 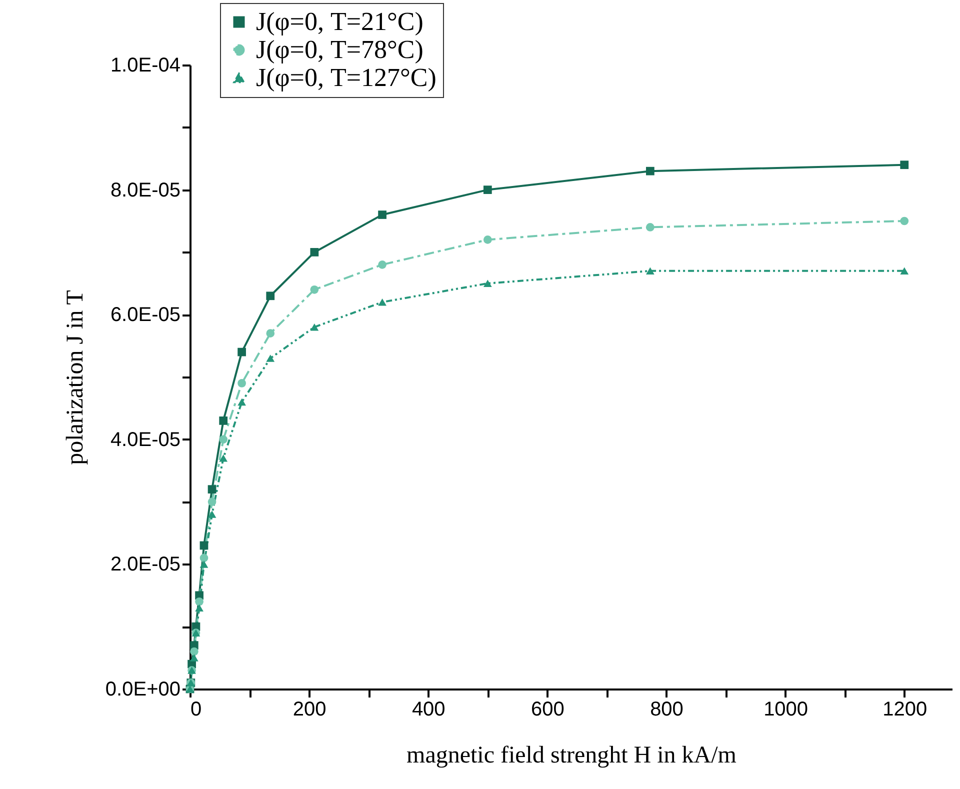 What do you see at coordinates (145, 439) in the screenshot?
I see `y-tick-label: 4.0E-05` at bounding box center [145, 439].